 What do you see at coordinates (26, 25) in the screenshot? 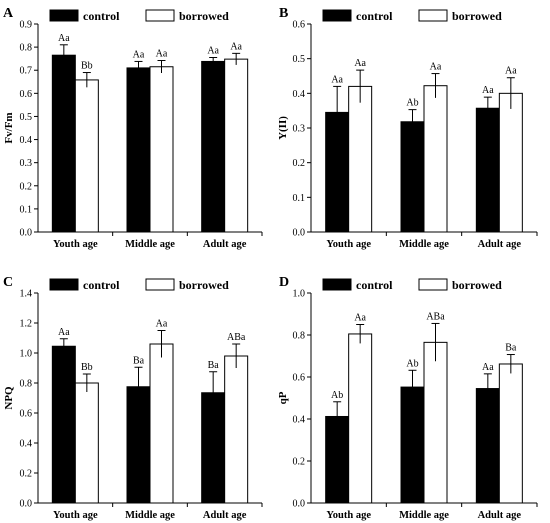
I see `y-tick-label: 0.9` at bounding box center [26, 25].